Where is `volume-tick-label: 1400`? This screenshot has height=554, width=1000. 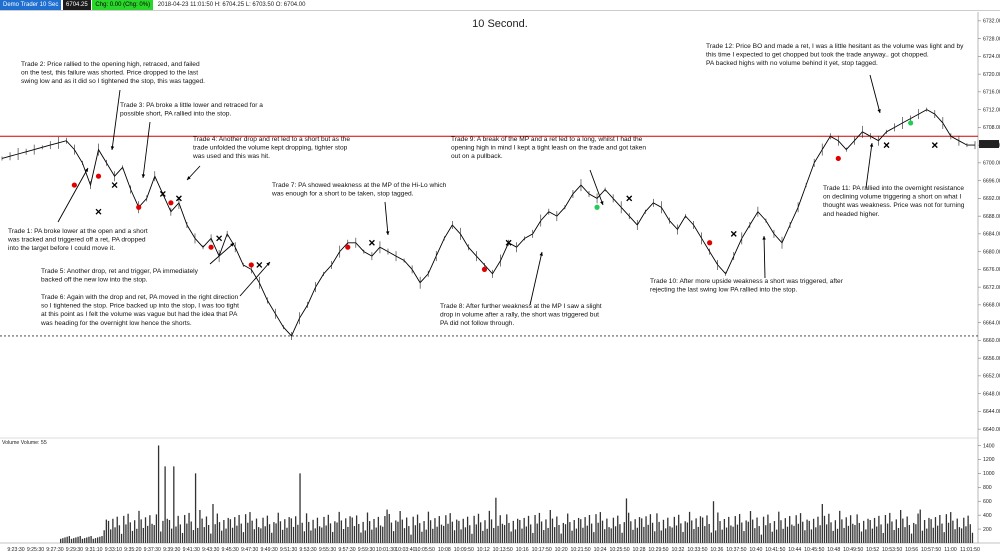
volume-tick-label: 1400 is located at coordinates (989, 446).